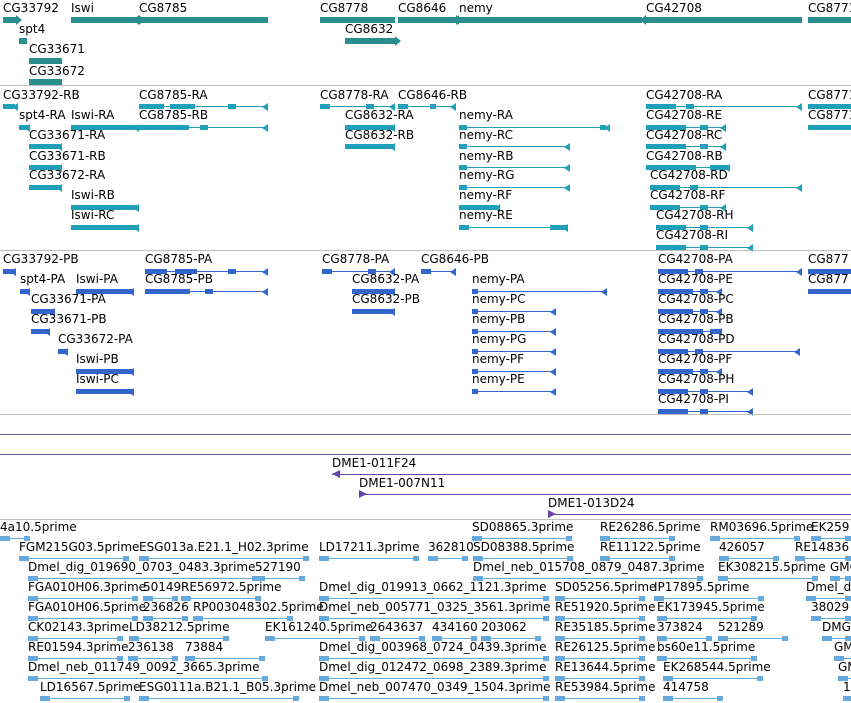 Image resolution: width=851 pixels, height=703 pixels. Describe the element at coordinates (374, 463) in the screenshot. I see `clone-label: DME1-011F24` at that location.